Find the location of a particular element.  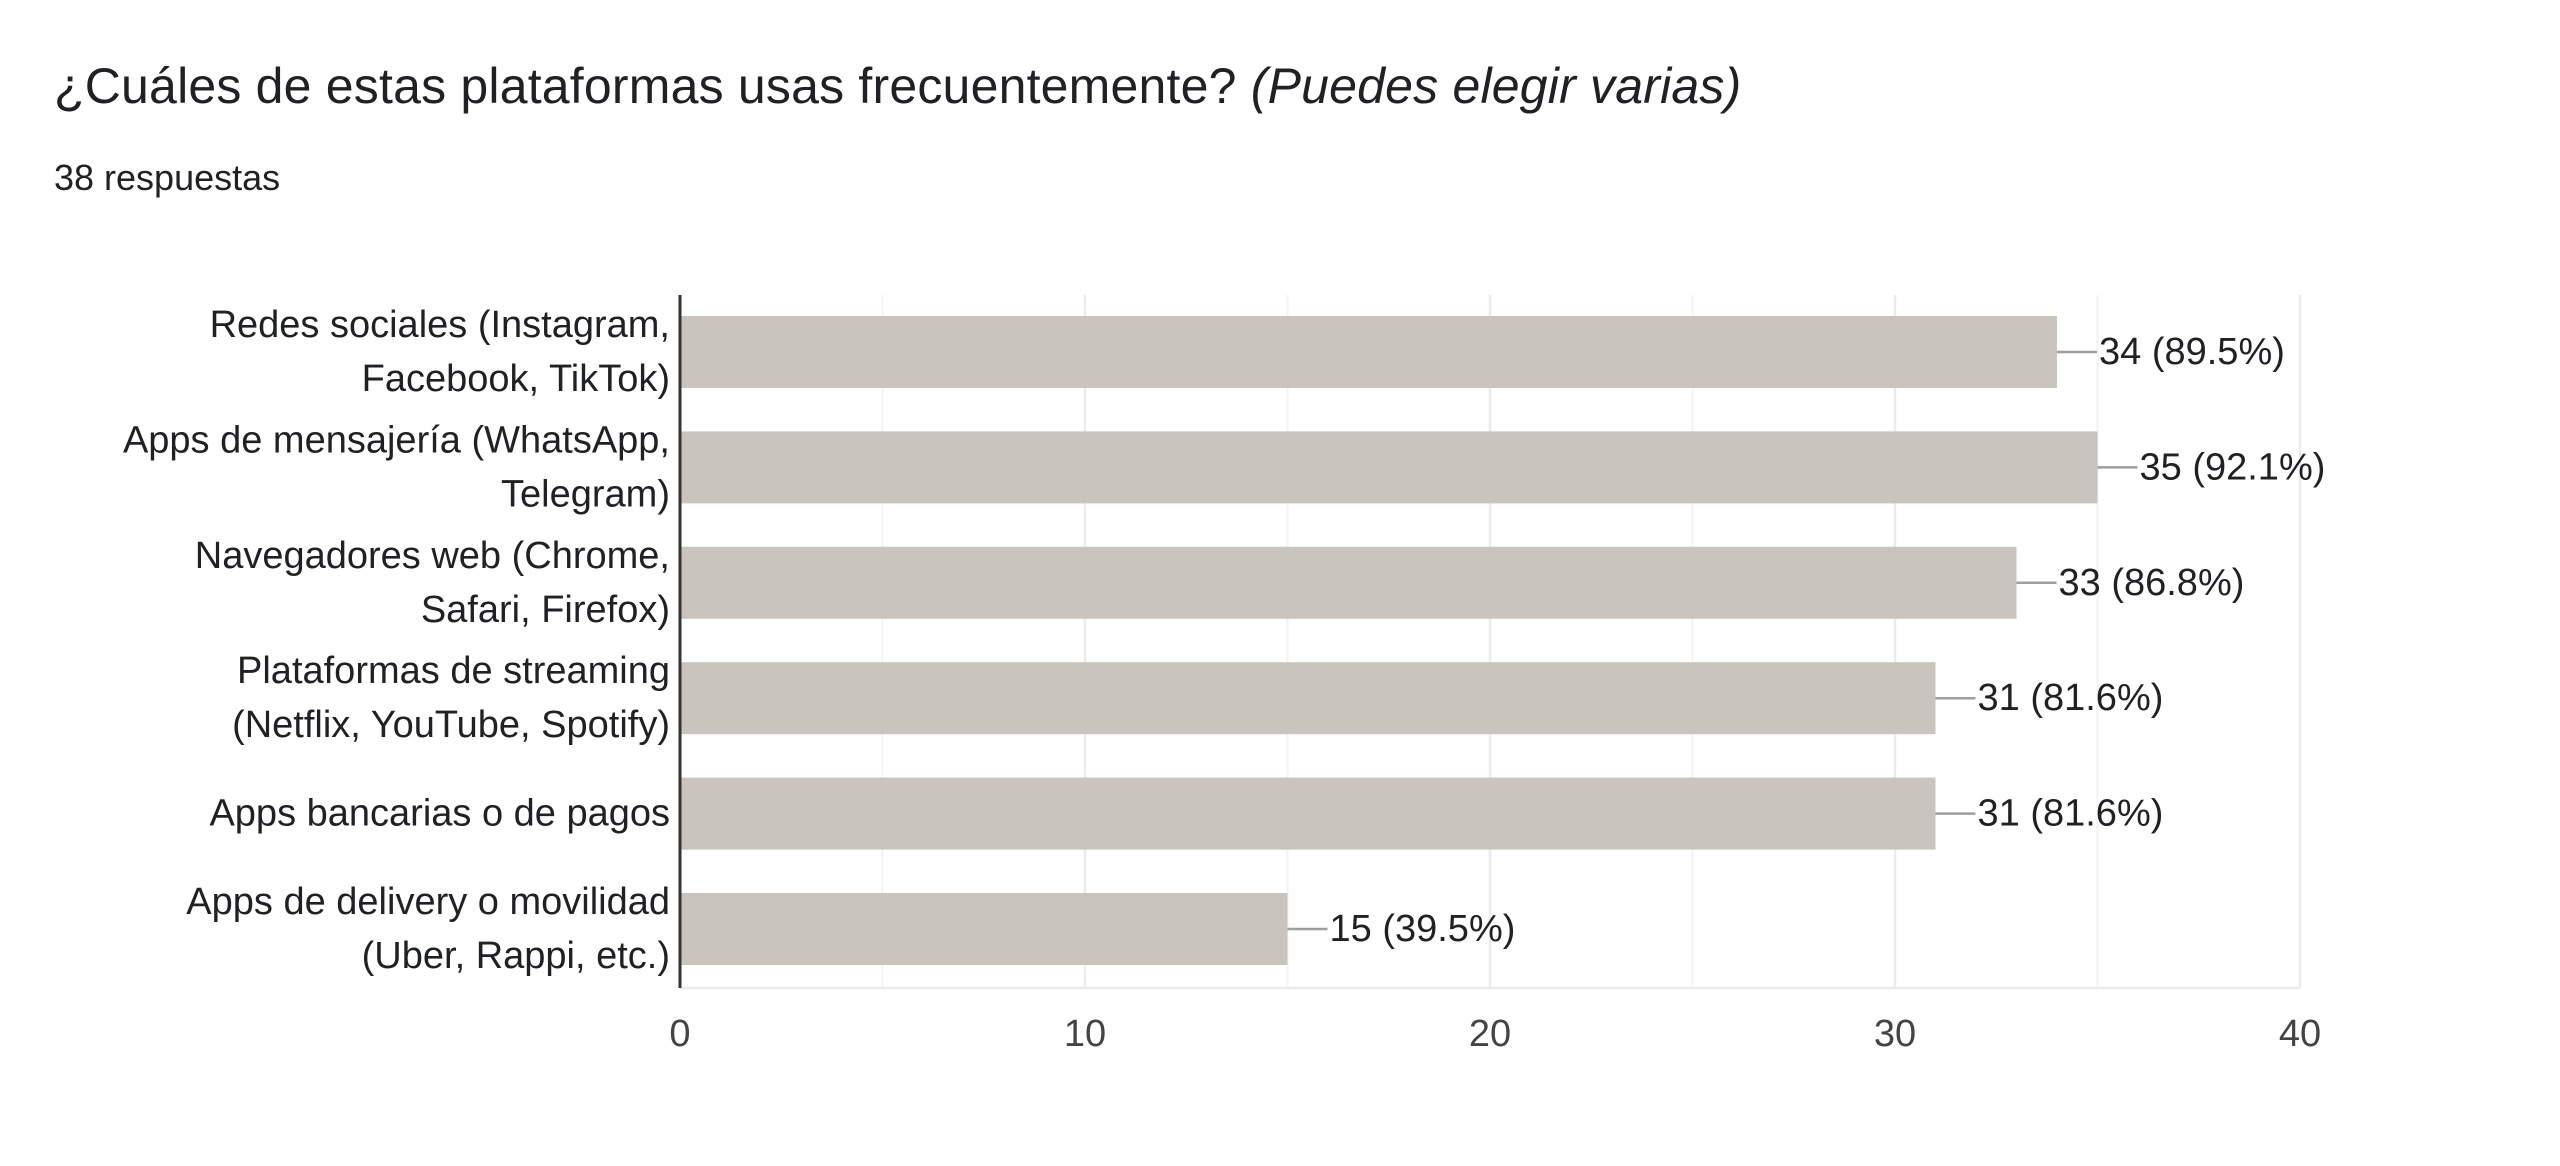

data-label: 15 (39.5%) is located at coordinates (1423, 929).